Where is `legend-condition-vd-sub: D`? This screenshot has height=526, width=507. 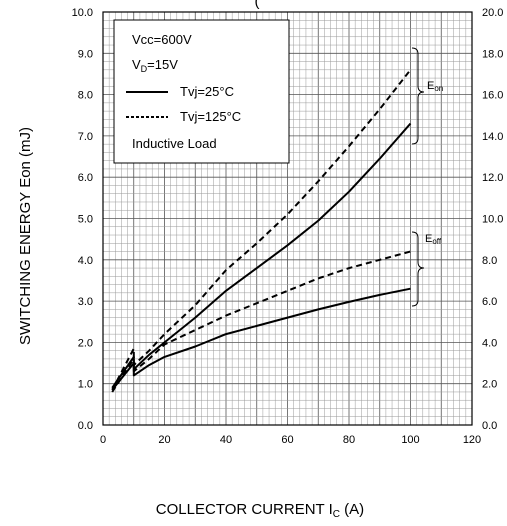
legend-condition-vd-sub: D is located at coordinates (144, 69).